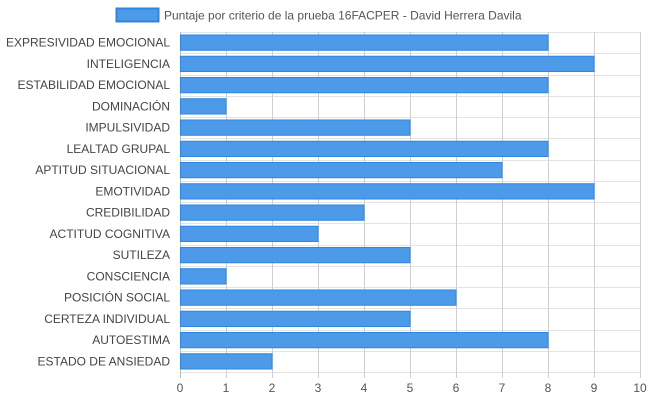 This screenshot has width=650, height=400. What do you see at coordinates (132, 191) in the screenshot?
I see `category-label: EMOTIVIDAD` at bounding box center [132, 191].